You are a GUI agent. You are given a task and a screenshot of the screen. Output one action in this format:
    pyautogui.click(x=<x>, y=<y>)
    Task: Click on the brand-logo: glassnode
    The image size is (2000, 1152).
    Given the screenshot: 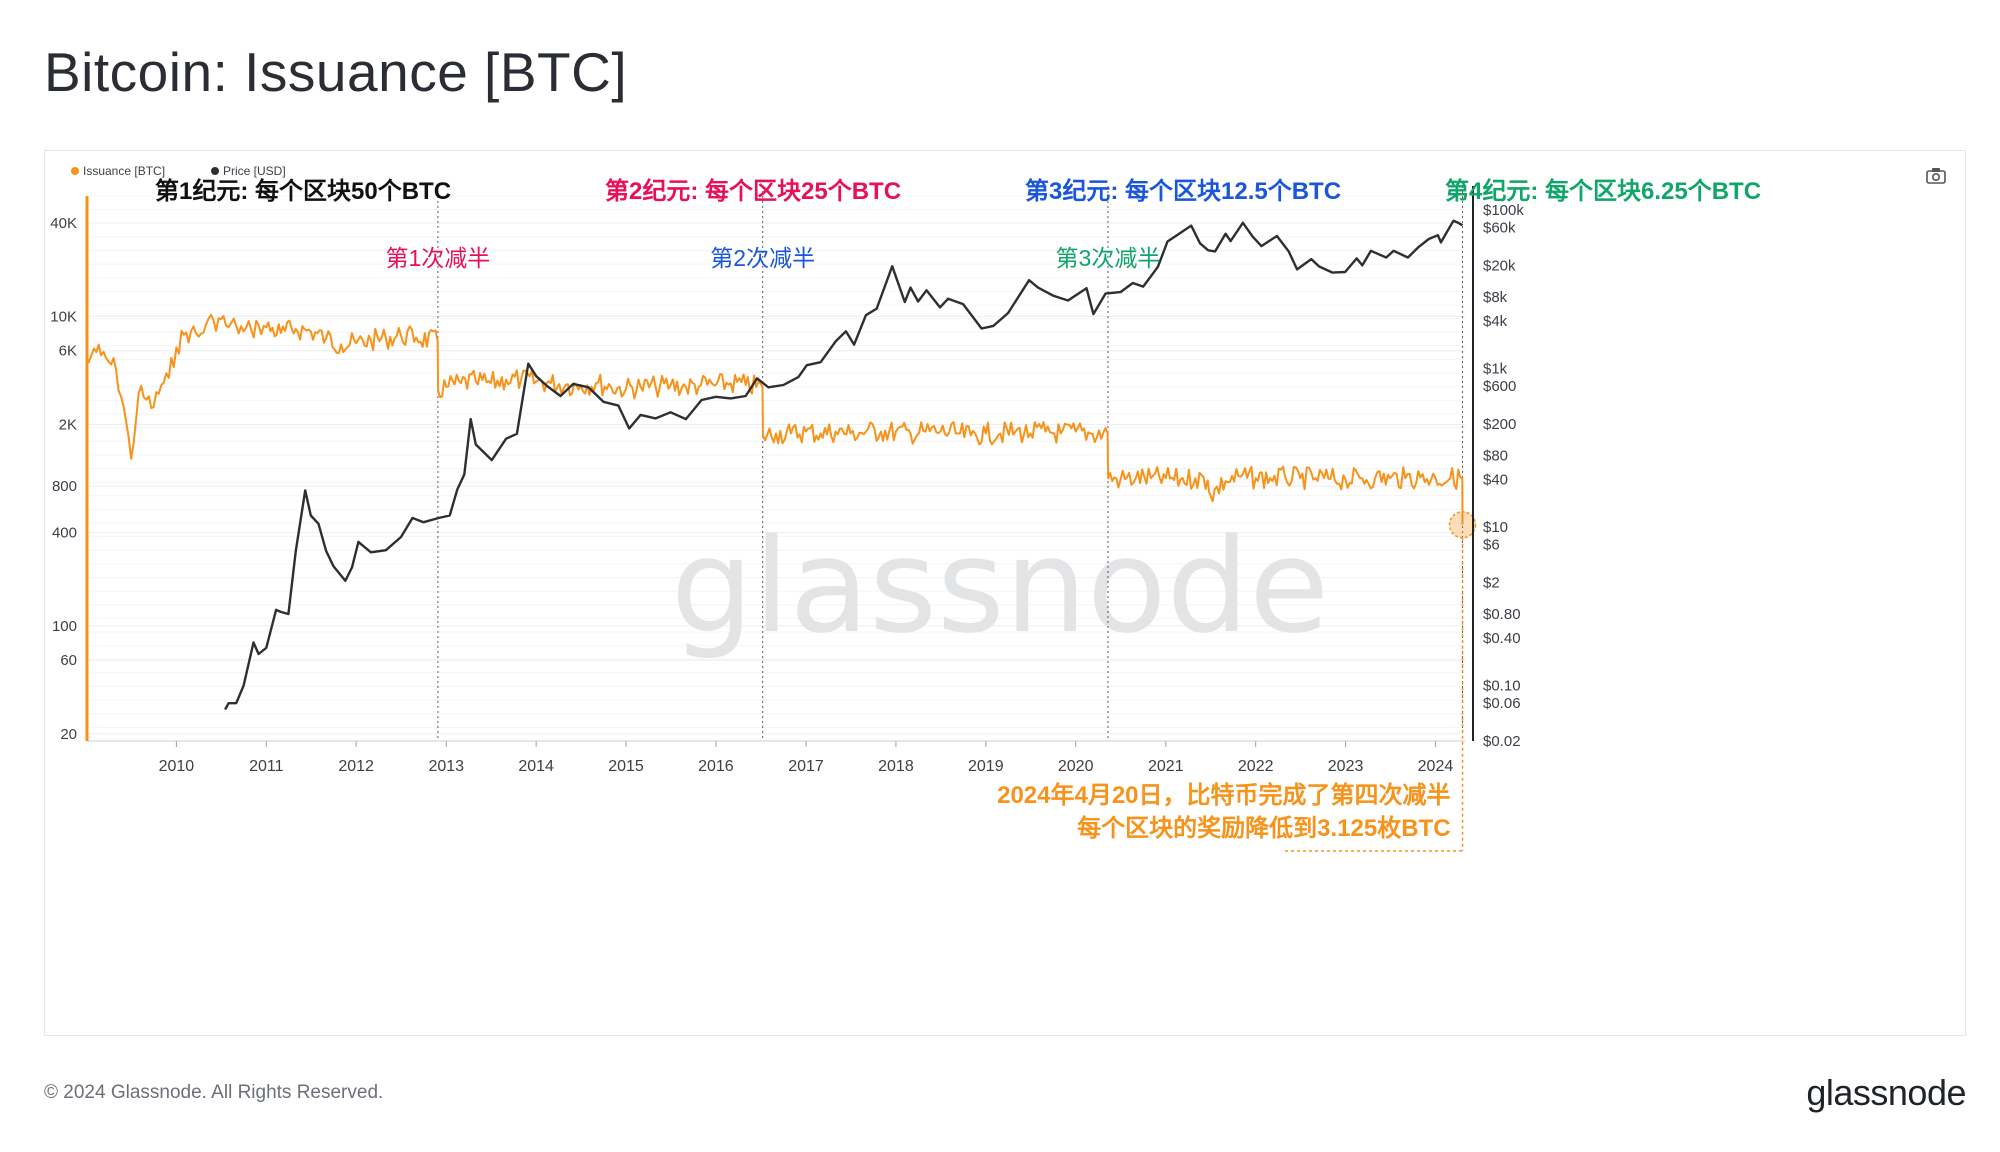 What is the action you would take?
    pyautogui.click(x=1886, y=1092)
    